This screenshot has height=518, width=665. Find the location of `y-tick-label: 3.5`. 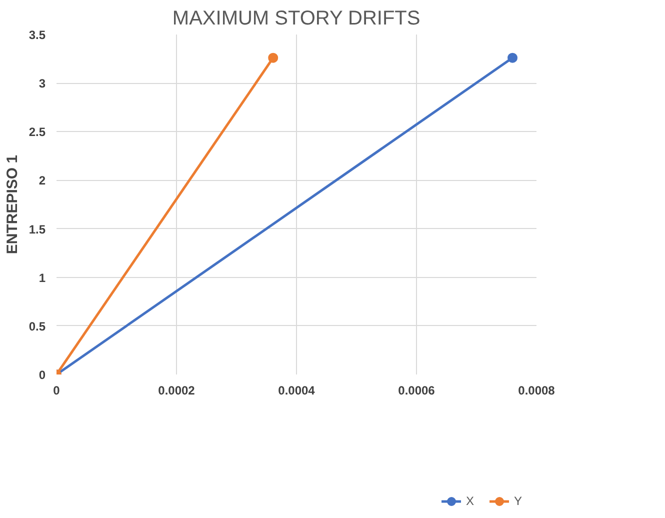

y-tick-label: 3.5 is located at coordinates (37, 35).